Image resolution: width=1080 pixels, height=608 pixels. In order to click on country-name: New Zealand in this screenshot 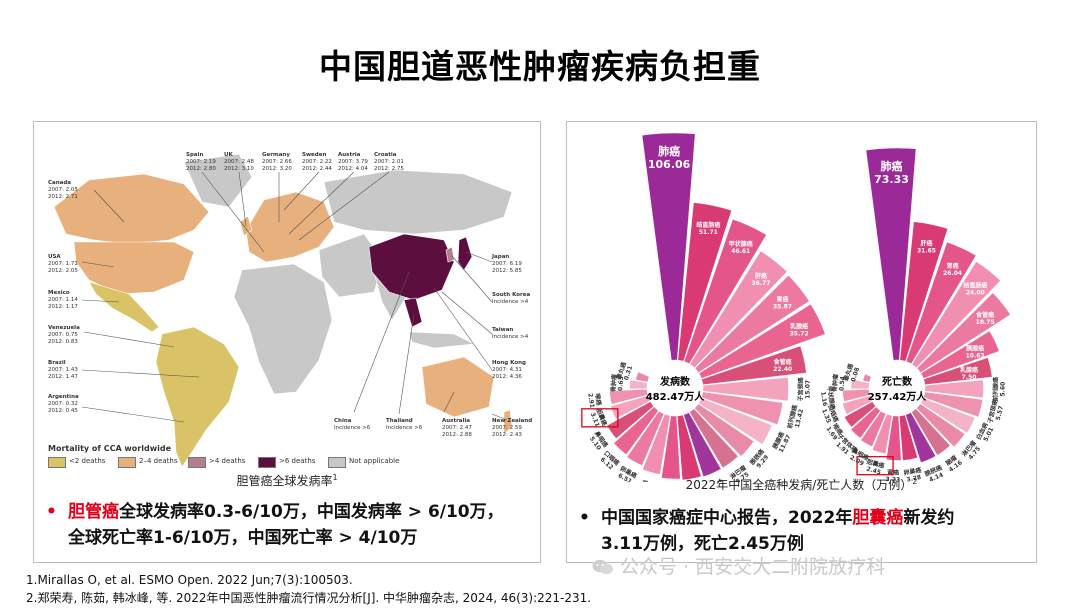, I will do `click(512, 421)`.